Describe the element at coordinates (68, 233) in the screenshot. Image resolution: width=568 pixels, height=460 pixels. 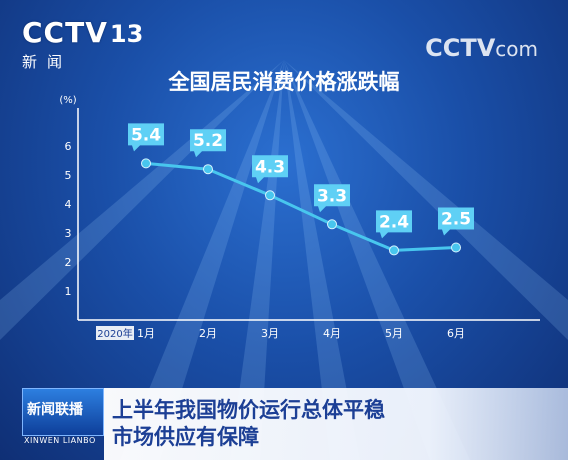
I see `y-tick-label: 3` at that location.